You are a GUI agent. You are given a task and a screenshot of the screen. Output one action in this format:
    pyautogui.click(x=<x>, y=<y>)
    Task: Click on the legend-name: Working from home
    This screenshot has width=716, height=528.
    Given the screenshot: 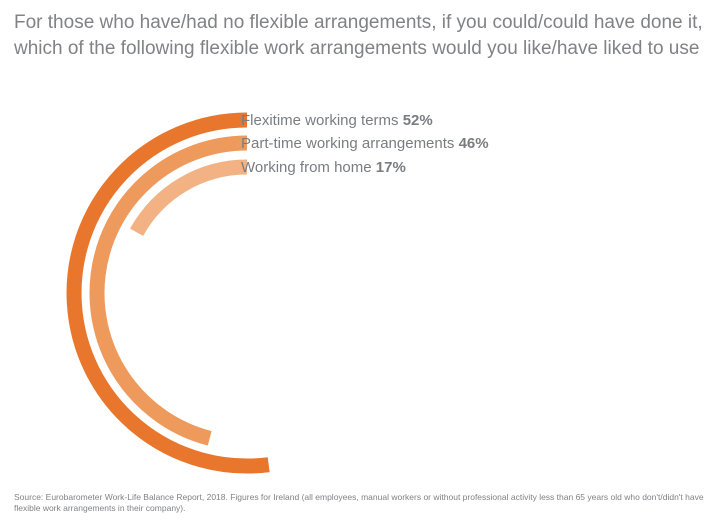 What is the action you would take?
    pyautogui.click(x=308, y=167)
    